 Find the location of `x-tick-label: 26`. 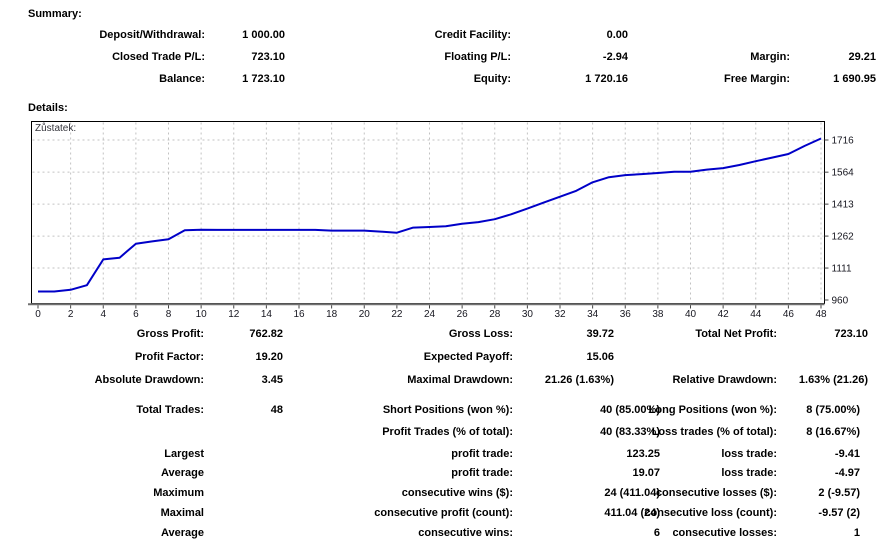

x-tick-label: 26 is located at coordinates (463, 314).